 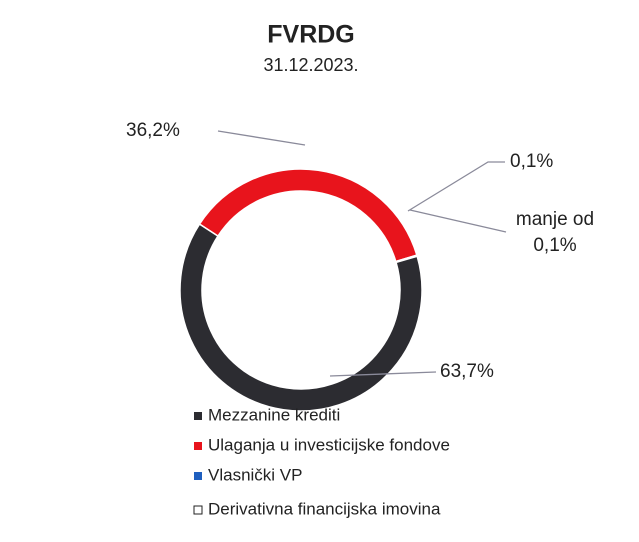 I want to click on data-label: 0,1%, so click(x=531, y=161).